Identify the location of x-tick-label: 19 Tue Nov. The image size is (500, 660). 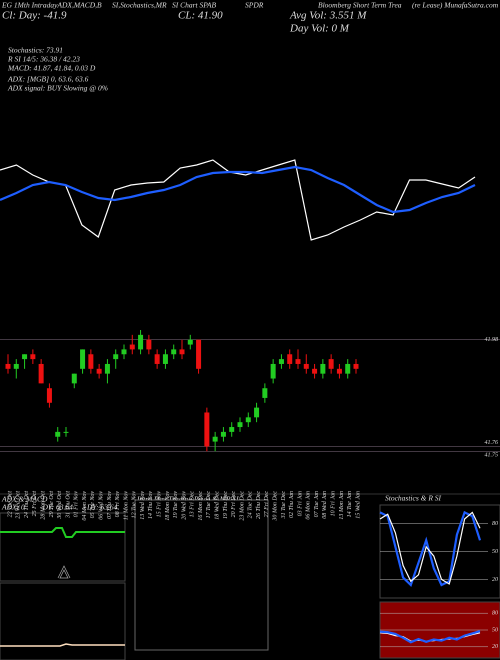
(176, 505).